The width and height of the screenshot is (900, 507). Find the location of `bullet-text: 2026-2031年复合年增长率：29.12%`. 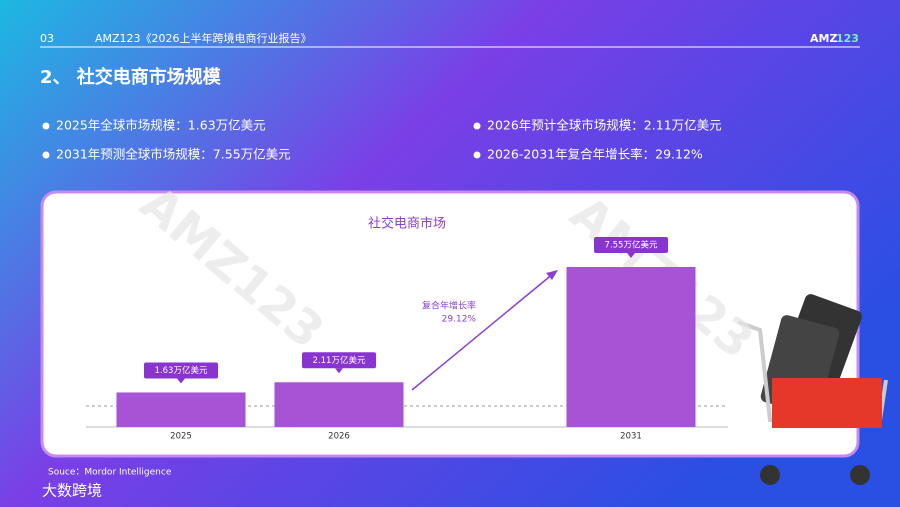

bullet-text: 2026-2031年复合年增长率：29.12% is located at coordinates (595, 154).